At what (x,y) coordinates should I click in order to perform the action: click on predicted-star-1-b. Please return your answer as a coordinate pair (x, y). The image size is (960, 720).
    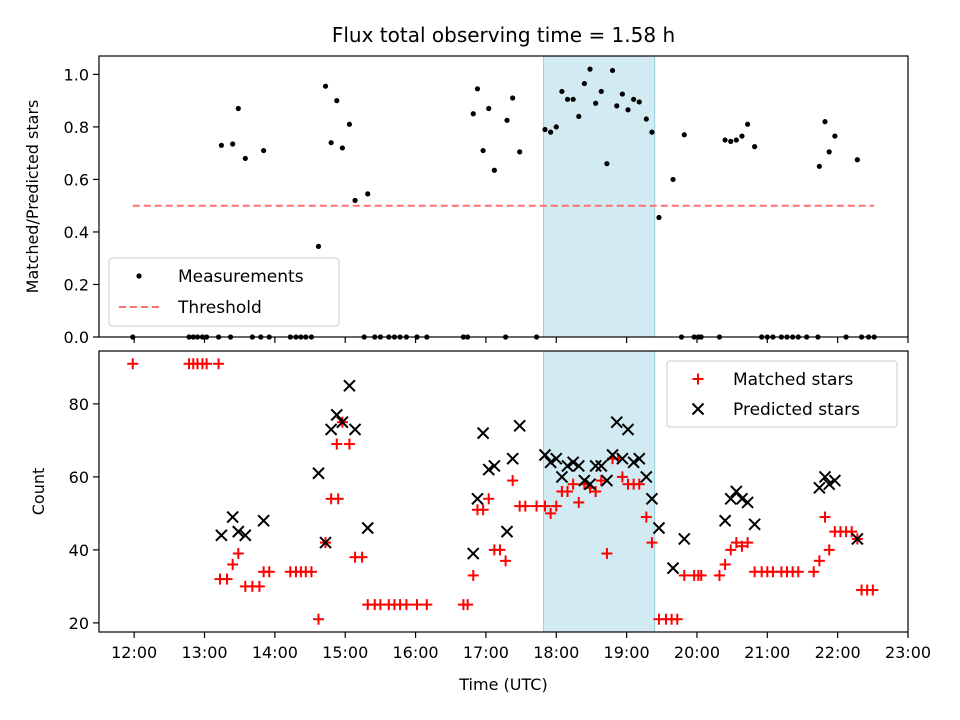
    Looking at the image, I should click on (232, 517).